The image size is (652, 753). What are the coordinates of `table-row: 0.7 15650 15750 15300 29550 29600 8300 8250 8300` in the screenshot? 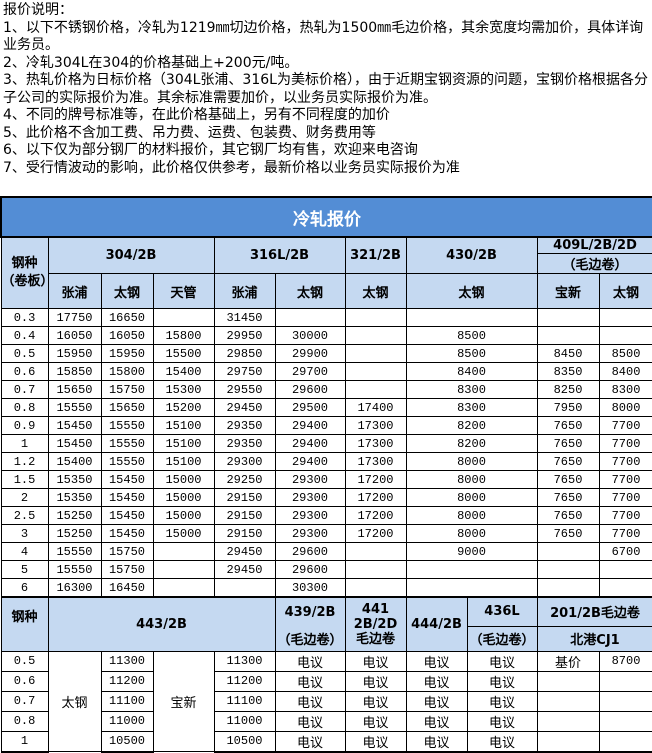 It's located at (326, 389).